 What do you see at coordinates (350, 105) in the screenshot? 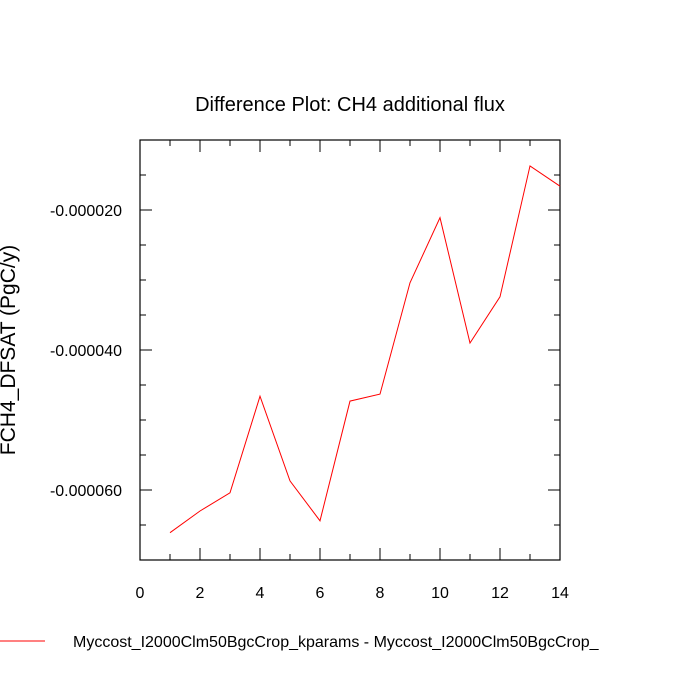
I see `chart-title: Difference Plot: CH4 additional flux` at bounding box center [350, 105].